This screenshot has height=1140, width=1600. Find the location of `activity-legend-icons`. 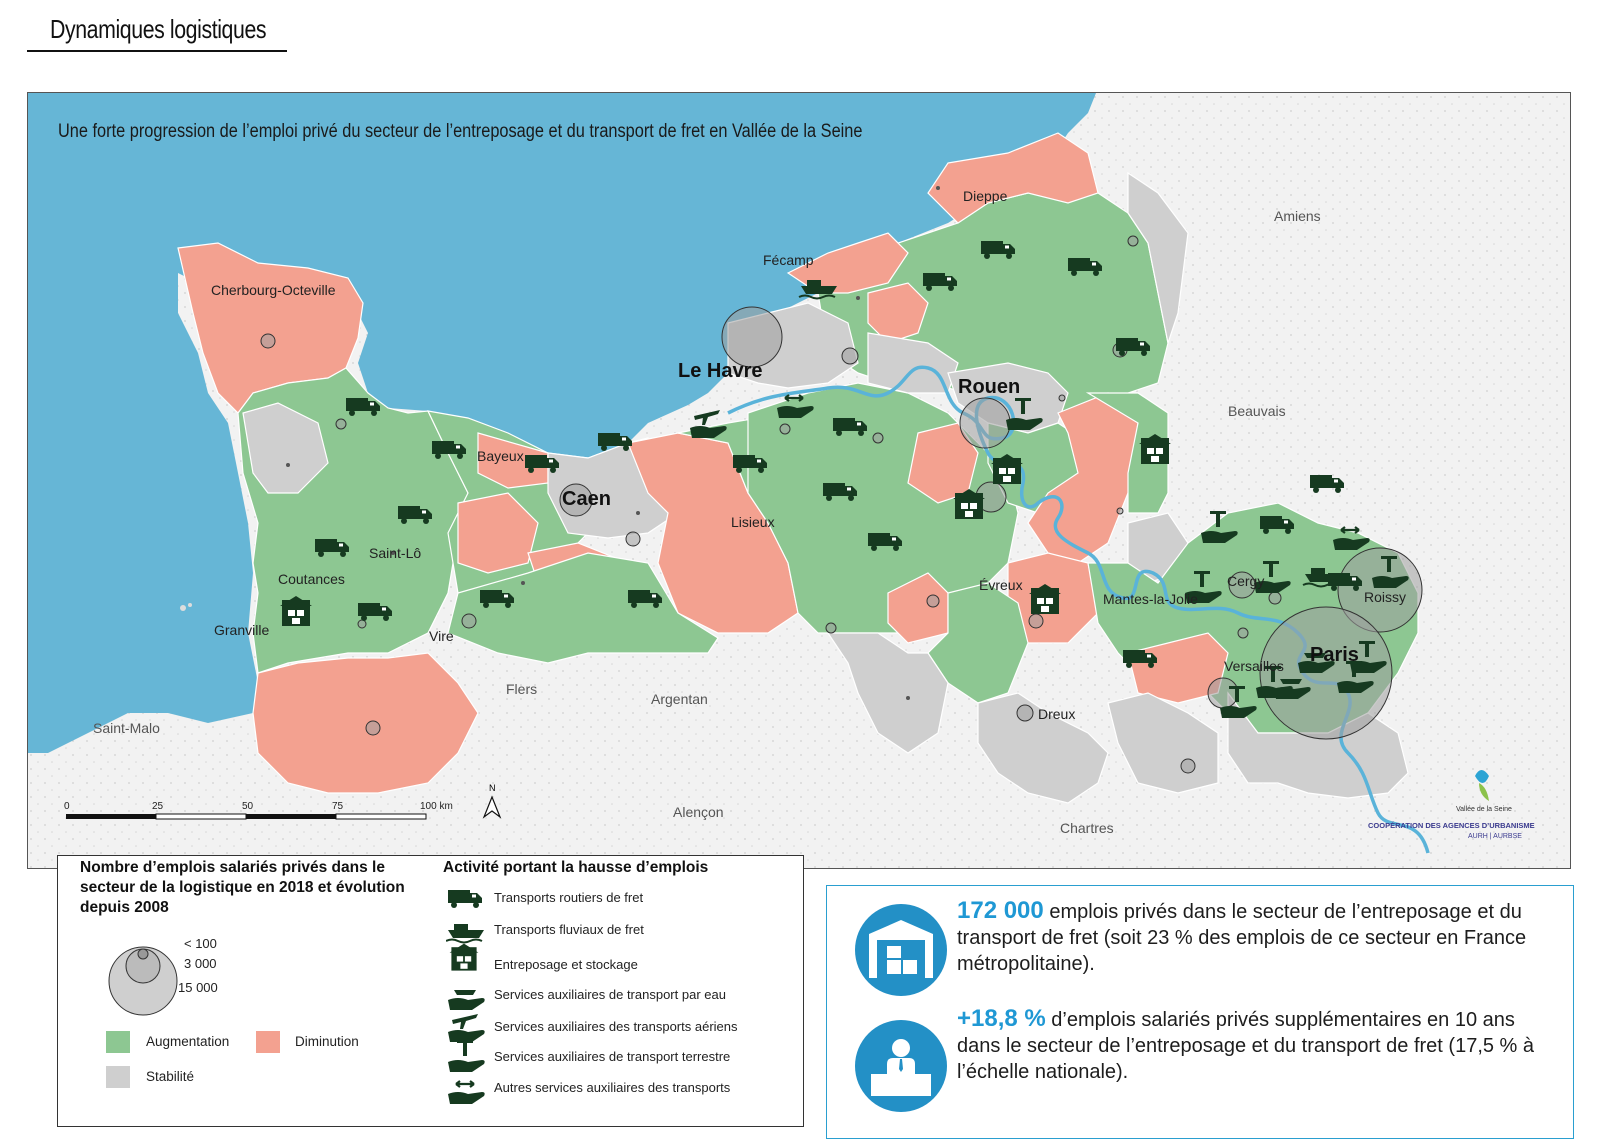

activity-legend-icons is located at coordinates (467, 1003).